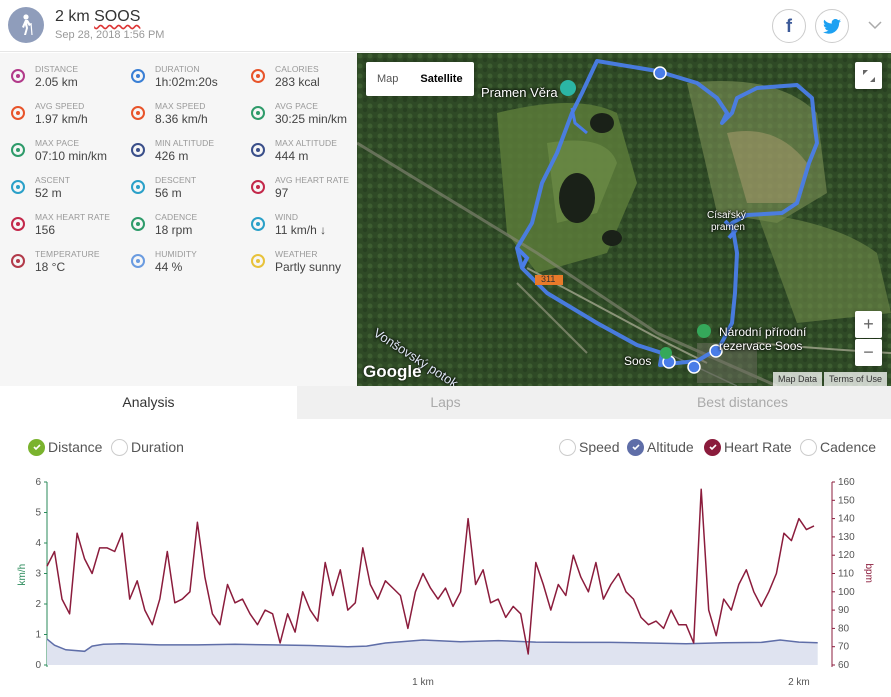 The image size is (891, 697). I want to click on stat-value: 1h:02m:20s, so click(186, 82).